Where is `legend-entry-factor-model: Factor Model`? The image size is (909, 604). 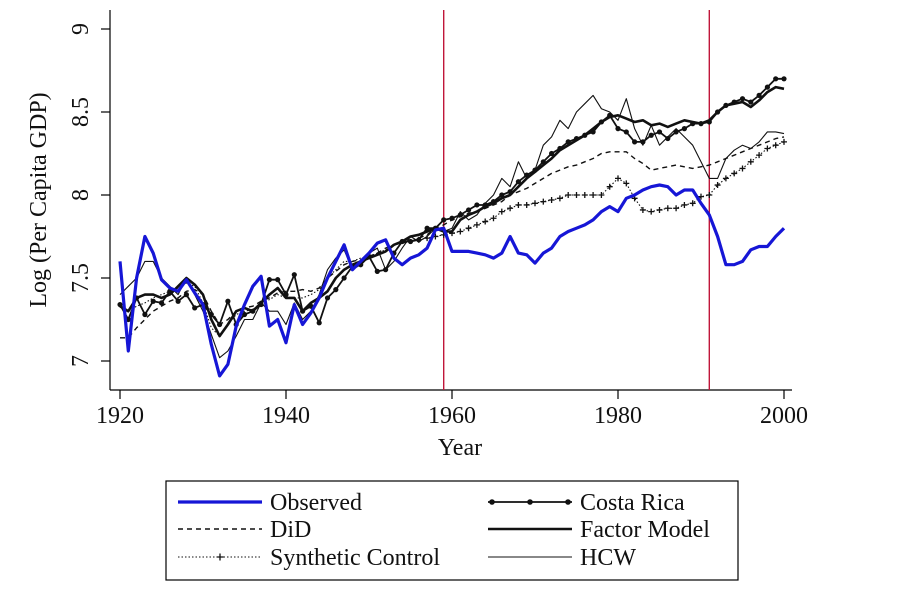 legend-entry-factor-model: Factor Model is located at coordinates (599, 530).